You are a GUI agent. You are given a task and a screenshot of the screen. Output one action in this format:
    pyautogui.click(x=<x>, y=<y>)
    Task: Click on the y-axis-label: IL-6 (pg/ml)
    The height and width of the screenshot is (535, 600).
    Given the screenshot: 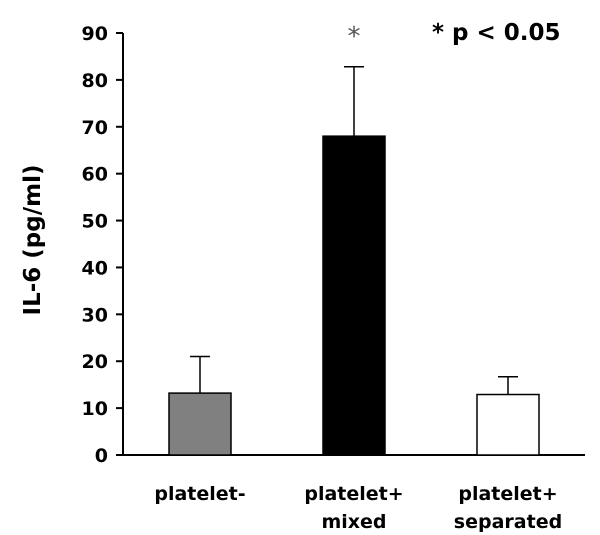 What is the action you would take?
    pyautogui.click(x=33, y=240)
    